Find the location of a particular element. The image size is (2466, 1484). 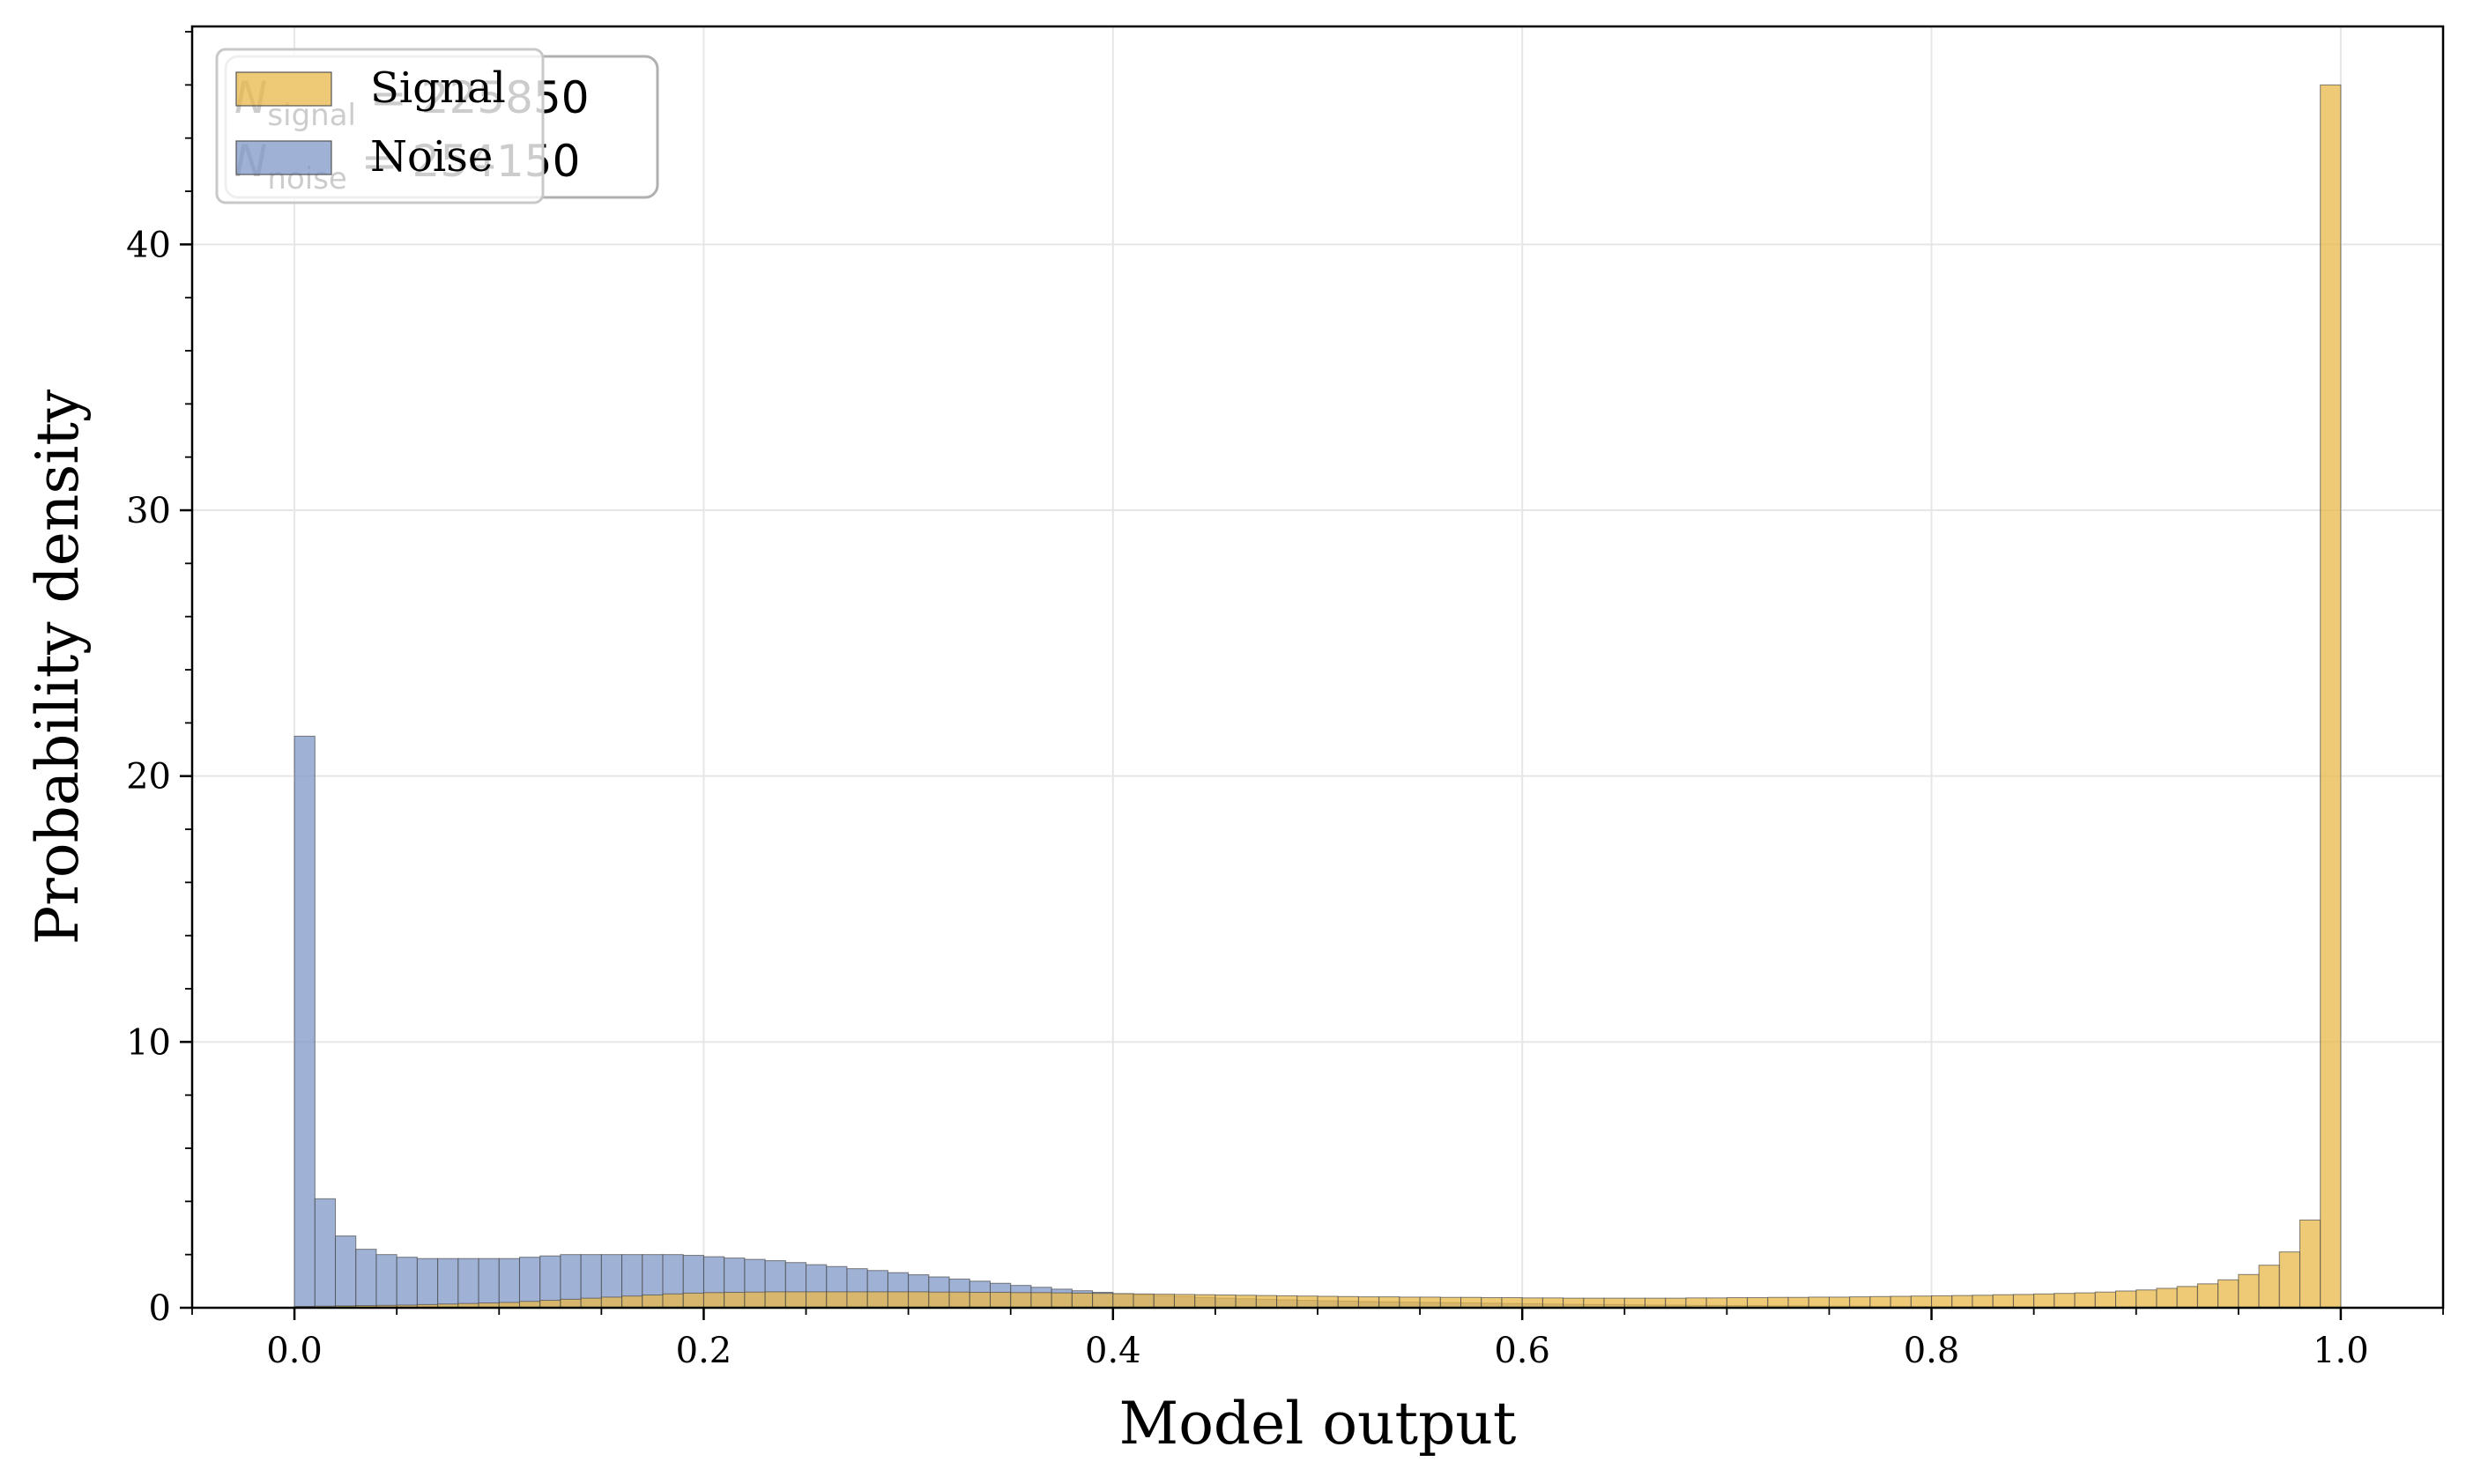

y-tick-label: 40 is located at coordinates (148, 245).